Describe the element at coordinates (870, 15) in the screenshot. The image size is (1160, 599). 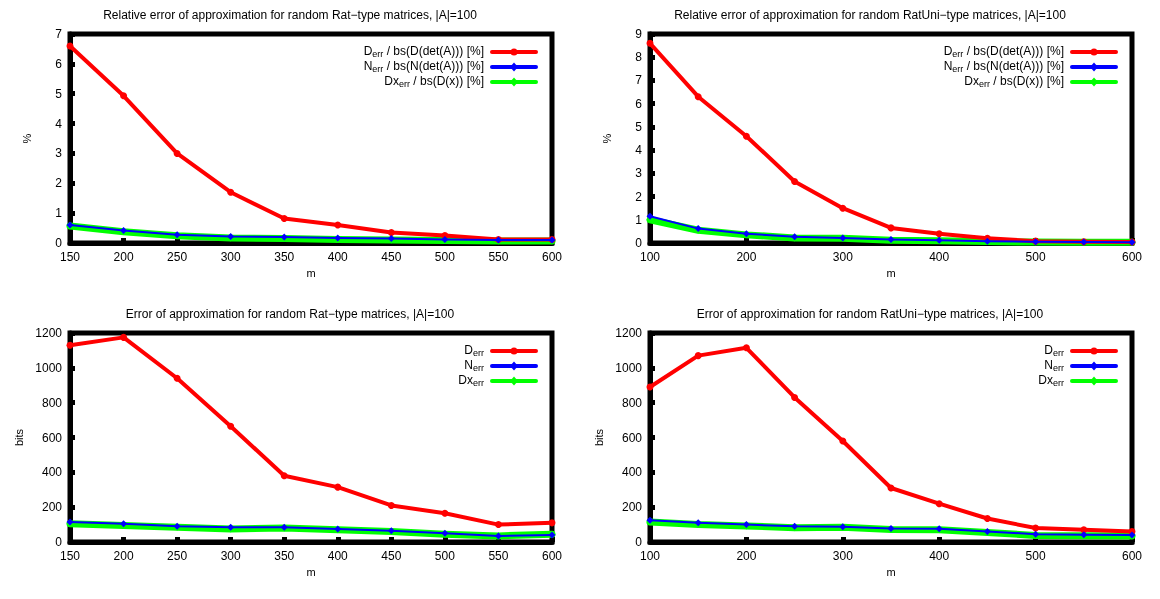
I see `chart-title: Relative error of approximation for random RatUni−type matrices, |A|=100` at that location.